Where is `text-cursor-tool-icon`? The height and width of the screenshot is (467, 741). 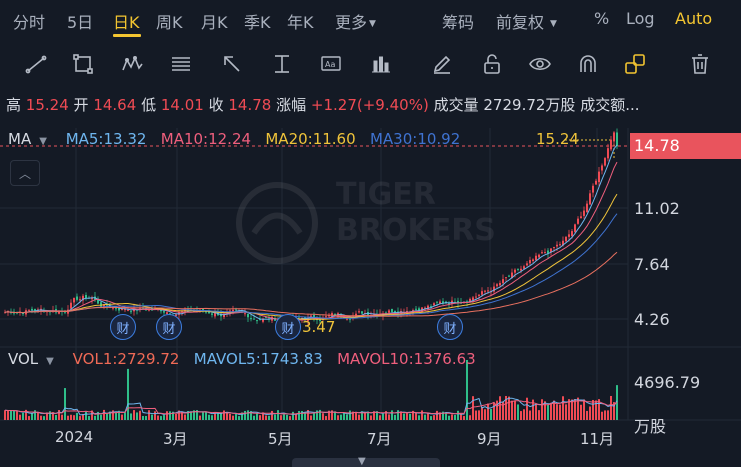 text-cursor-tool-icon is located at coordinates (282, 64).